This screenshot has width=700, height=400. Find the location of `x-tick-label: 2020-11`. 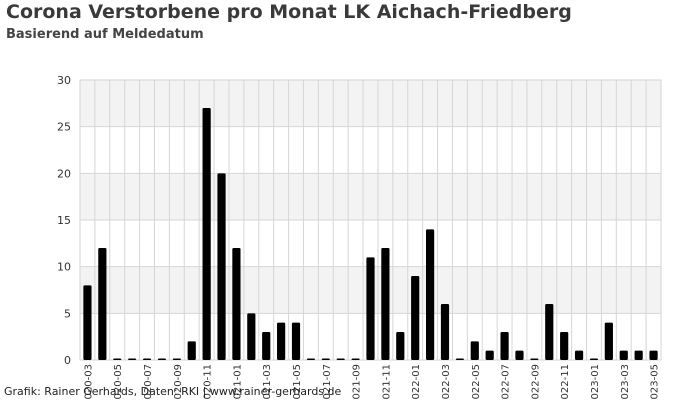

x-tick-label: 2020-11 is located at coordinates (208, 382).